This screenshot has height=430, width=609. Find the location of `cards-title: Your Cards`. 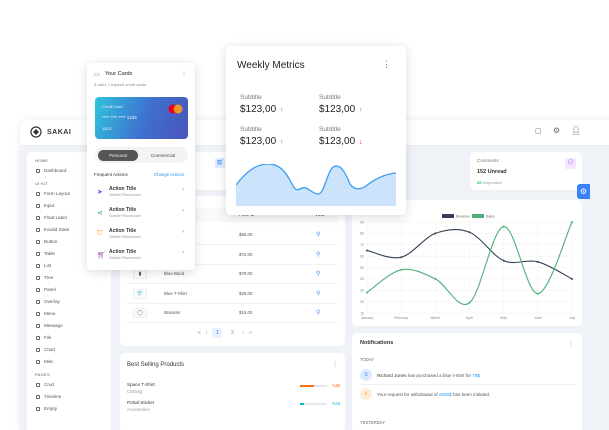

cards-title: Your Cards is located at coordinates (119, 74).